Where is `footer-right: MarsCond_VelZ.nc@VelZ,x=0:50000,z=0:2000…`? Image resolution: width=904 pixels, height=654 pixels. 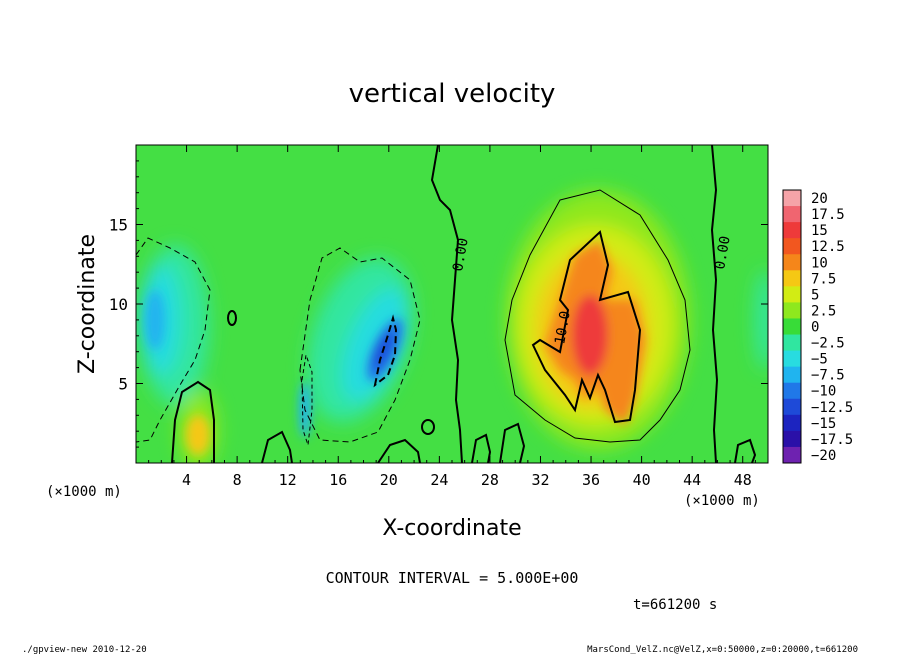
footer-right: MarsCond_VelZ.nc@VelZ,x=0:50000,z=0:2000… is located at coordinates (722, 649).